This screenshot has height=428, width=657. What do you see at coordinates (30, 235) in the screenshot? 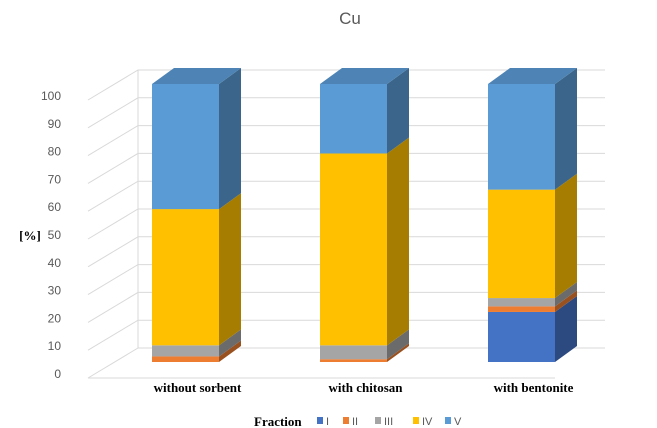
I see `y-axis-label: [%]` at bounding box center [30, 235].